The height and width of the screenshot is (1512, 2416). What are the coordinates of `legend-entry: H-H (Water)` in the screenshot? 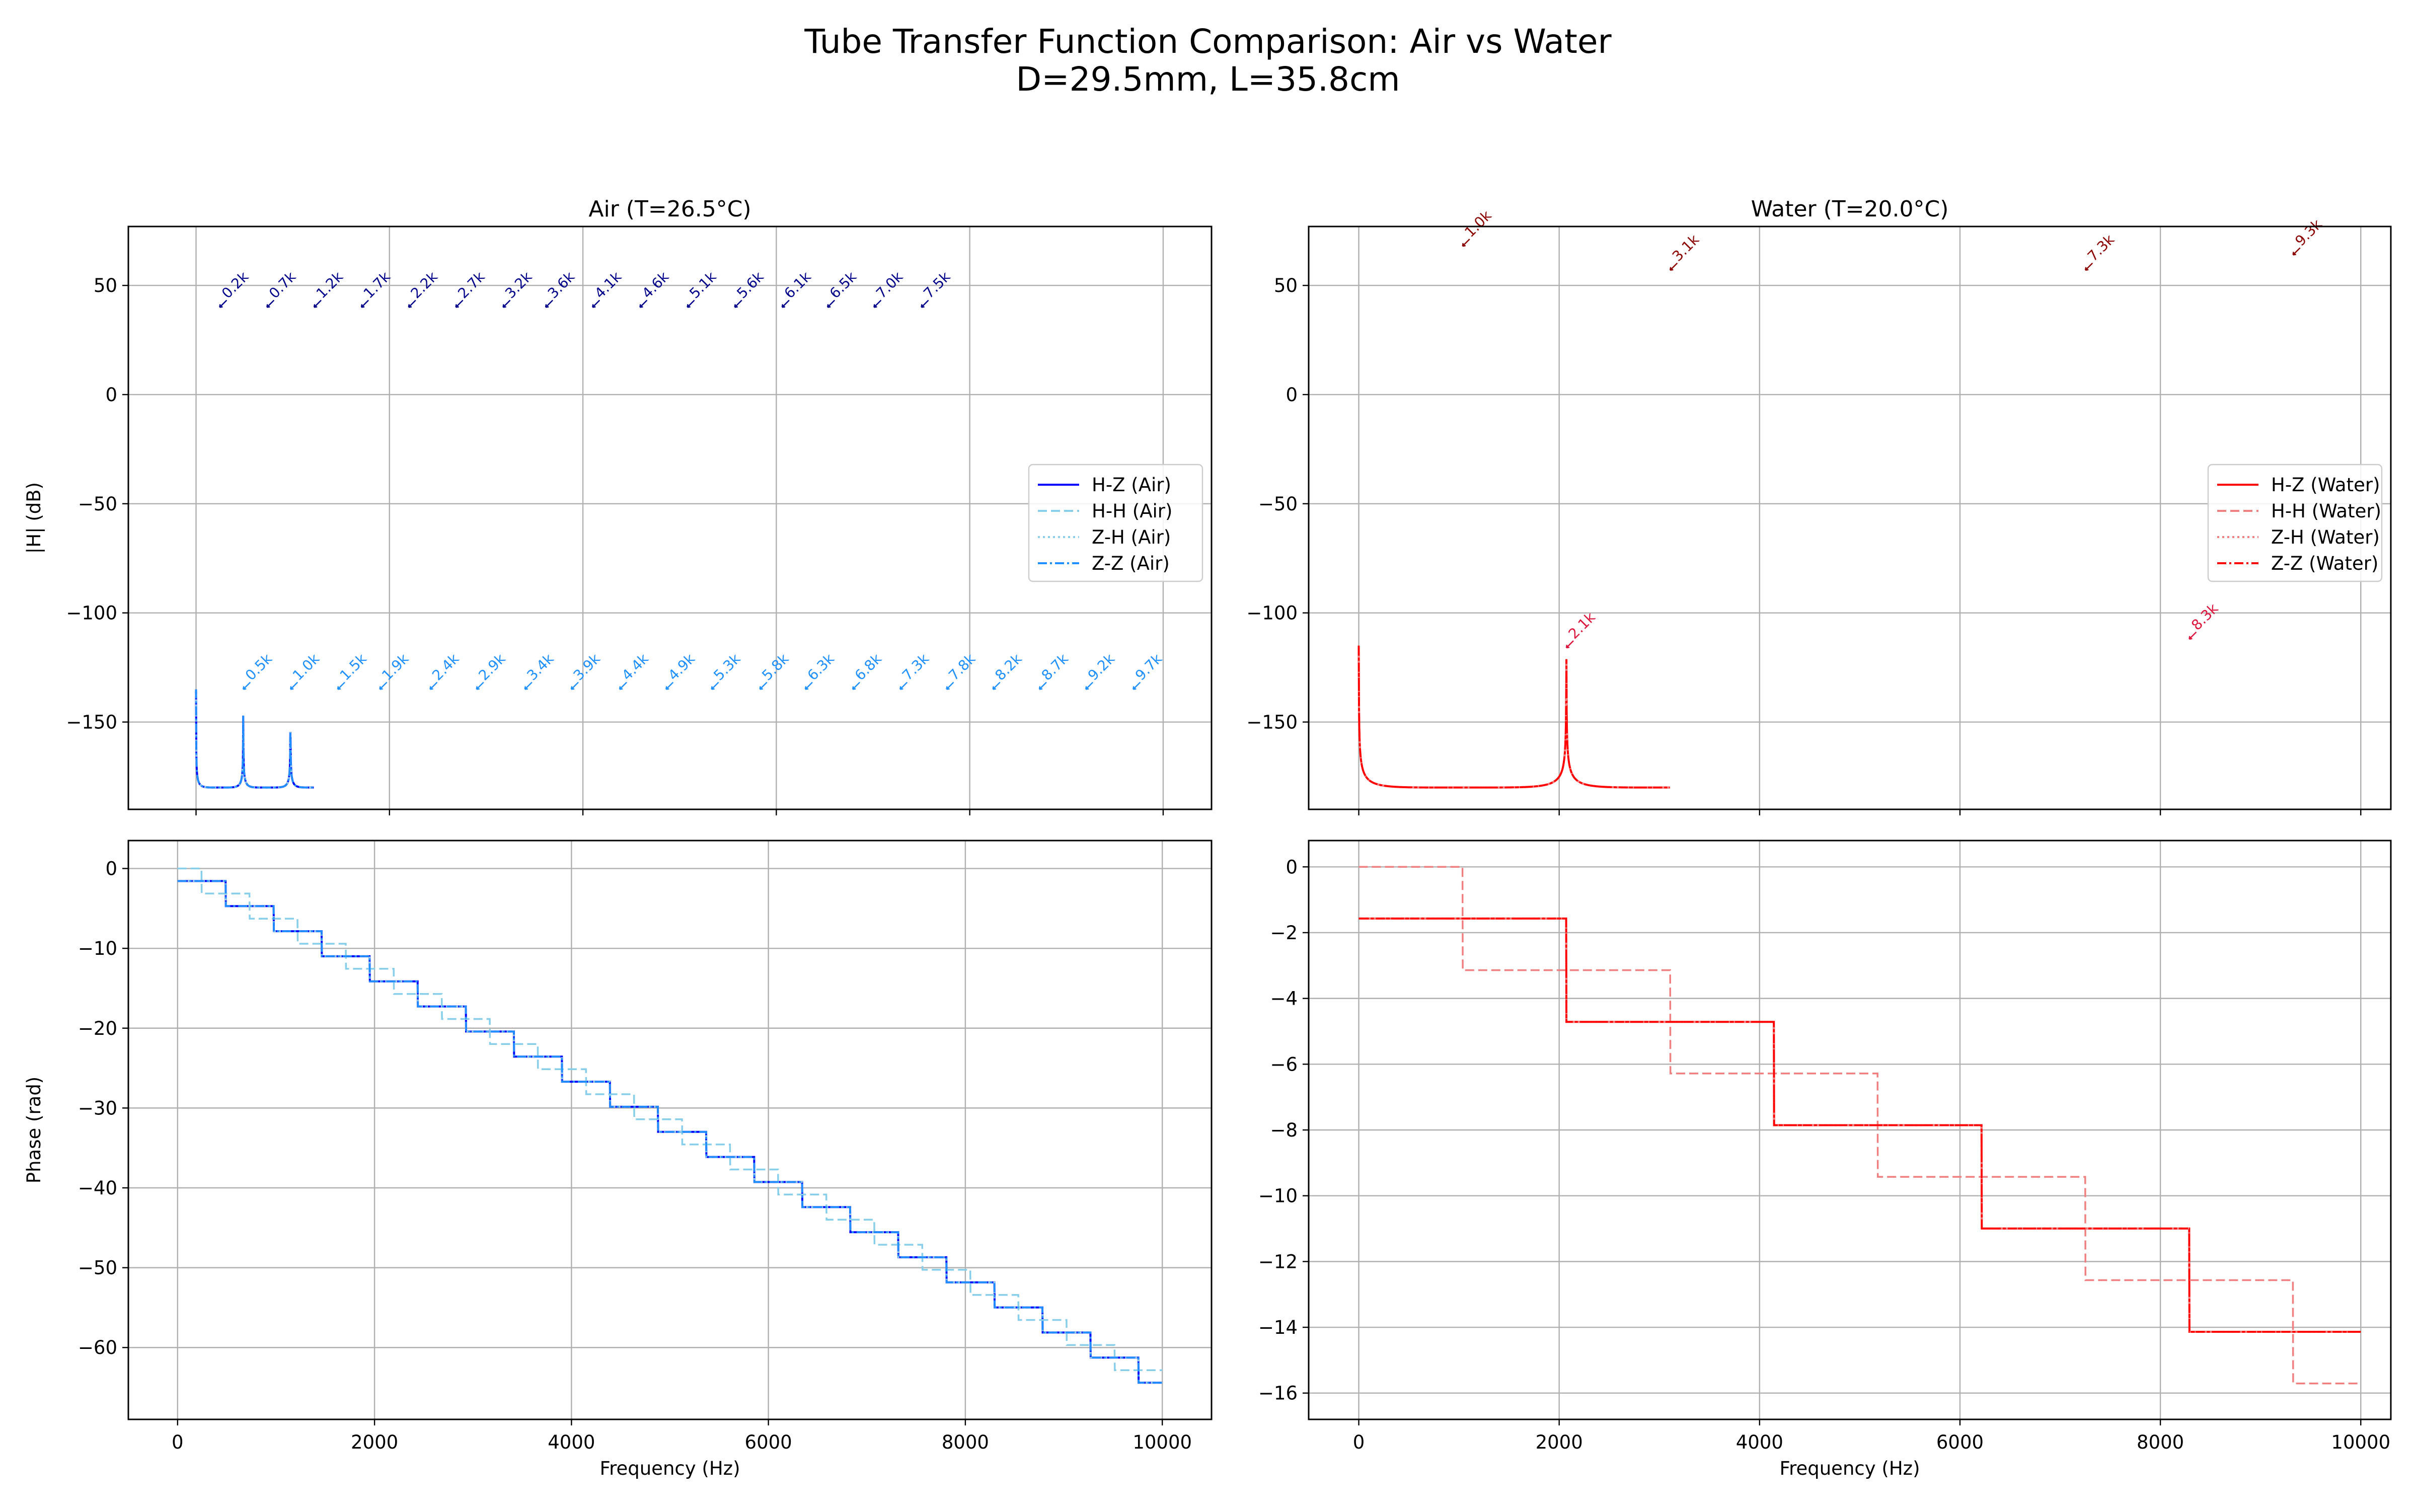 It's located at (2326, 511).